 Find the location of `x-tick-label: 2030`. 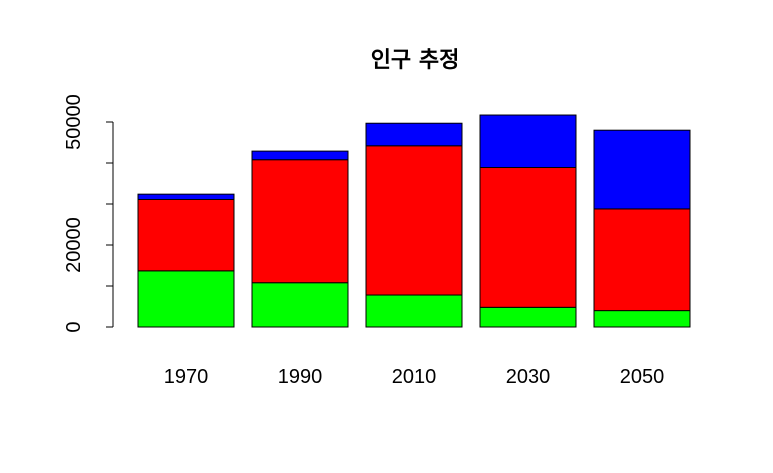

x-tick-label: 2030 is located at coordinates (528, 377).